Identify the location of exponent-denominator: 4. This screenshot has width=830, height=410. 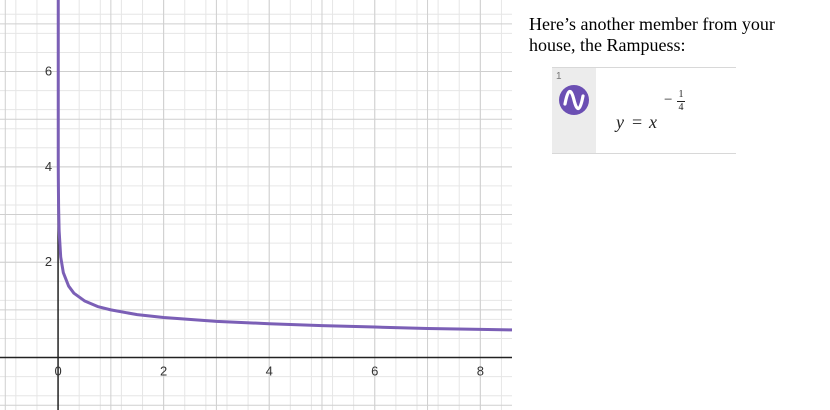
(681, 107).